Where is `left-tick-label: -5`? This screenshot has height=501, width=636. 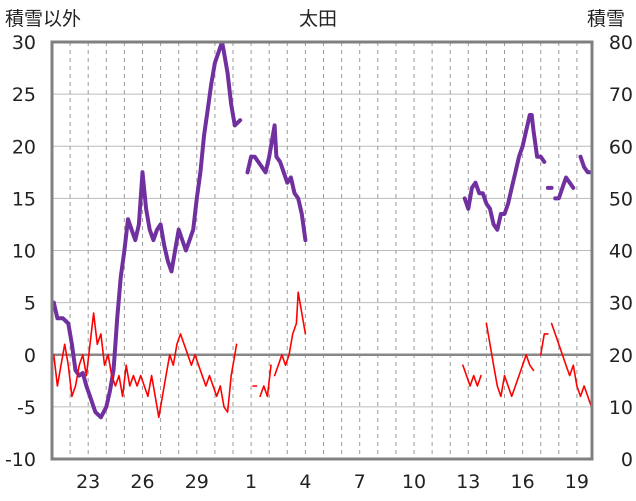 left-tick-label: -5 is located at coordinates (26, 408).